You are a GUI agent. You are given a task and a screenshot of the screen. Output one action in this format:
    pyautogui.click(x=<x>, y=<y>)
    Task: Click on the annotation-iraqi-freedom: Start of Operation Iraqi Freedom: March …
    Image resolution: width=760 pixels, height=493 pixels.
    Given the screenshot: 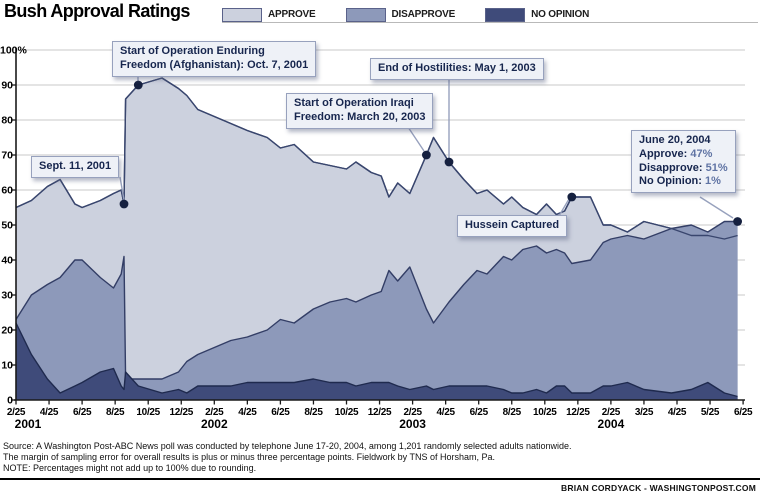 What is the action you would take?
    pyautogui.click(x=360, y=111)
    